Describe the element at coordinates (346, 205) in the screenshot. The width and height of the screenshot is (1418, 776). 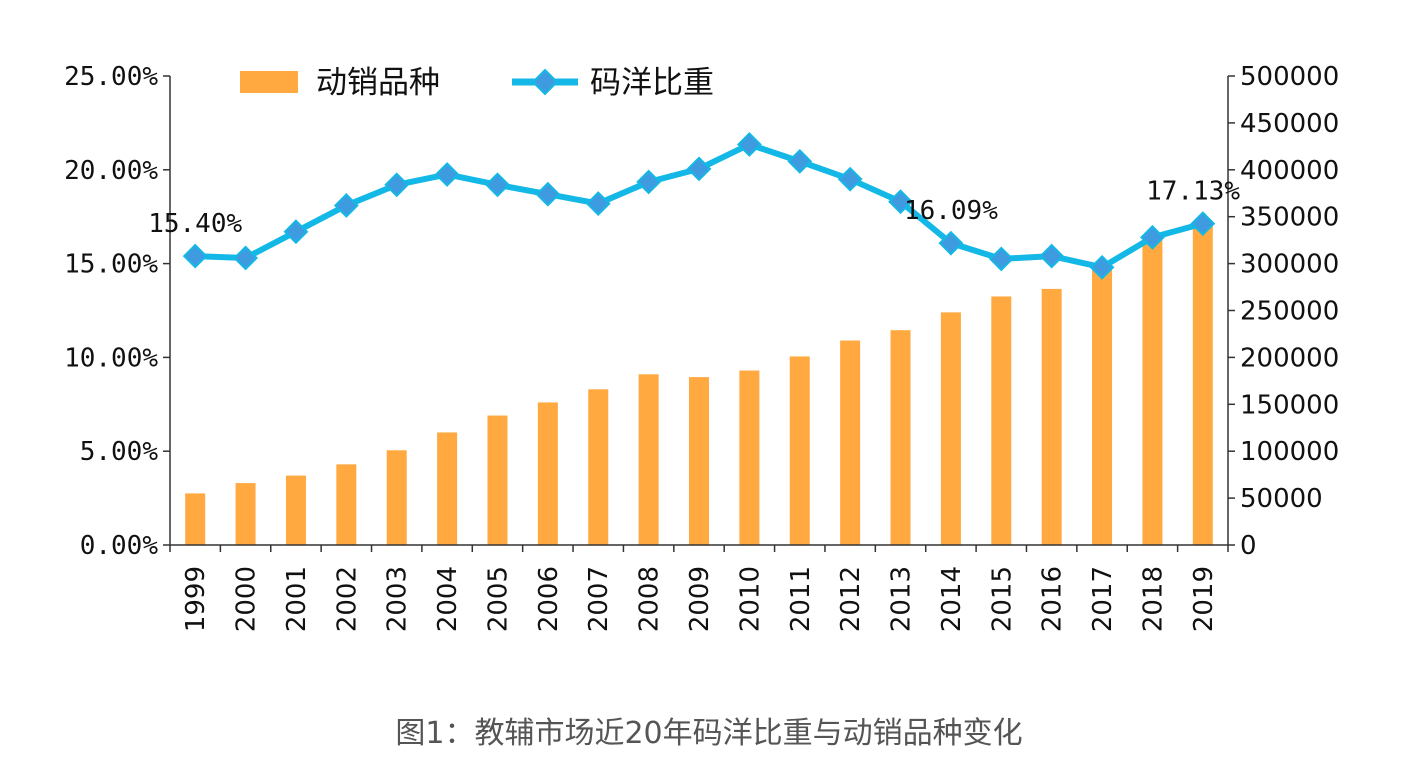
I see `line-marker-2002` at that location.